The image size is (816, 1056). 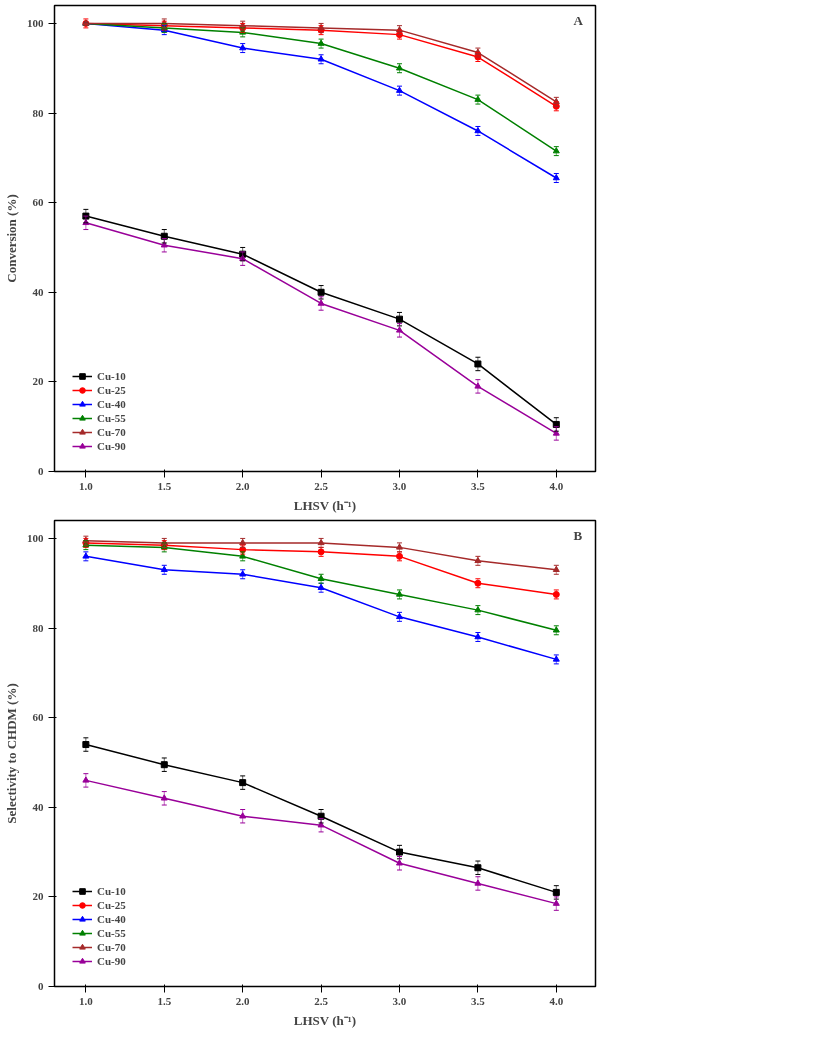 I want to click on y-axis-title: Selectivity to CHDM (%), so click(x=11, y=753).